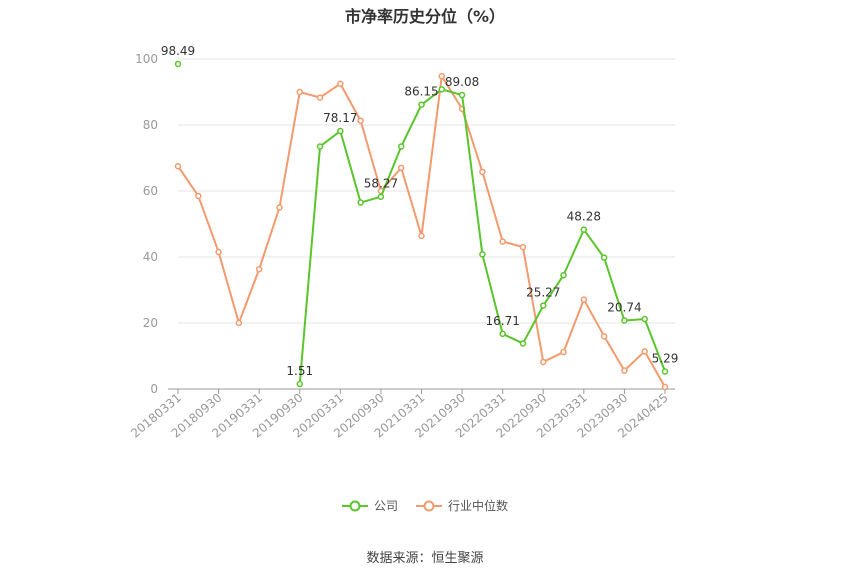 Image resolution: width=850 pixels, height=575 pixels. Describe the element at coordinates (385, 506) in the screenshot. I see `legend-company-label: 公司` at that location.